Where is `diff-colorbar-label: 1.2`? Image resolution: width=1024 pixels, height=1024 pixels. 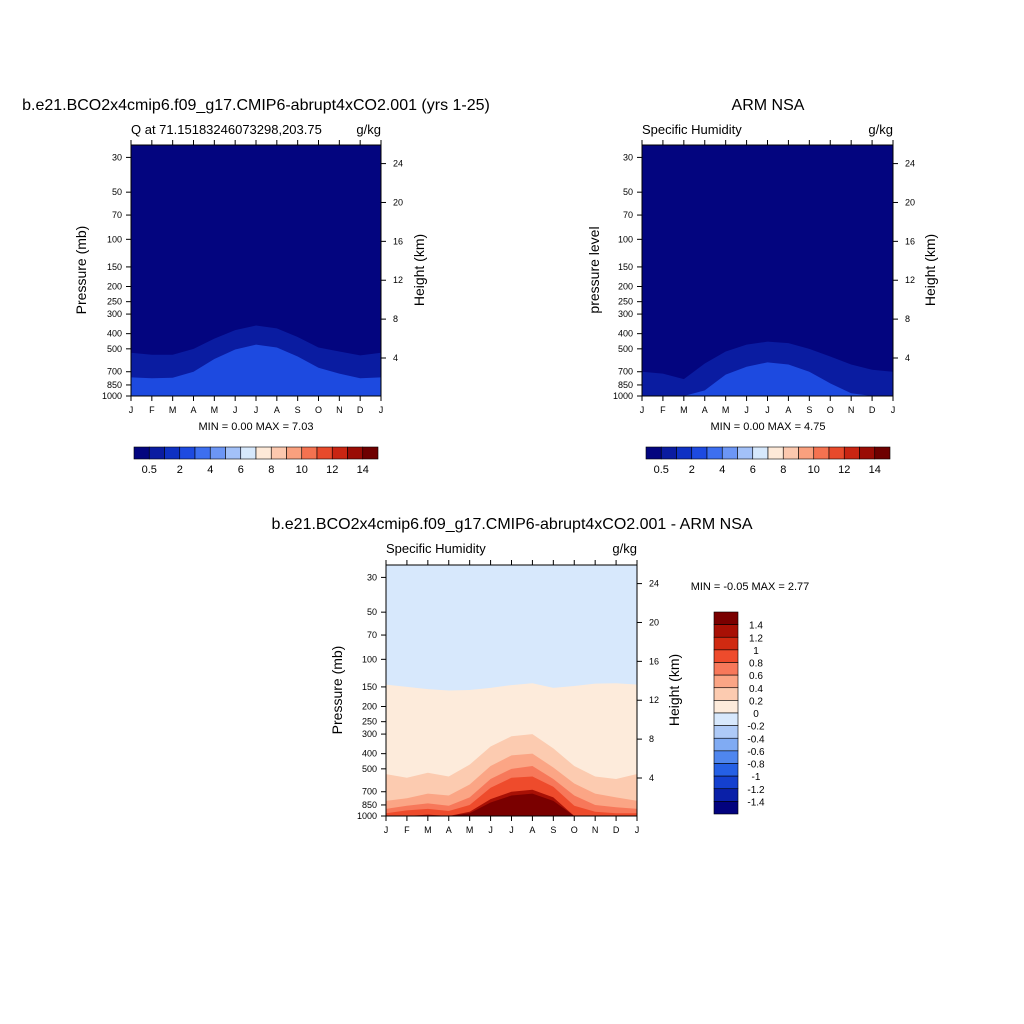 diff-colorbar-label: 1.2 is located at coordinates (756, 638).